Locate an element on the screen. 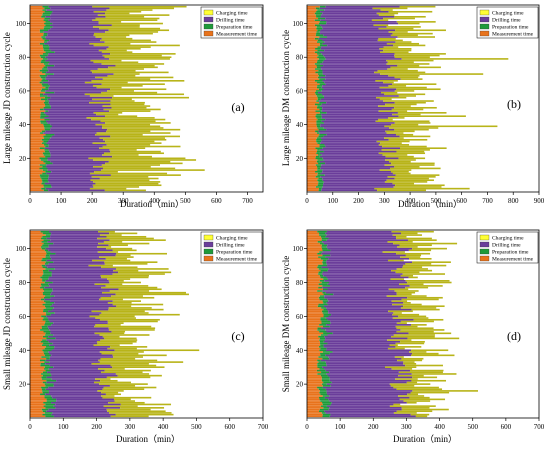 The width and height of the screenshot is (550, 452). x-tick-label: 100 is located at coordinates (63, 427).